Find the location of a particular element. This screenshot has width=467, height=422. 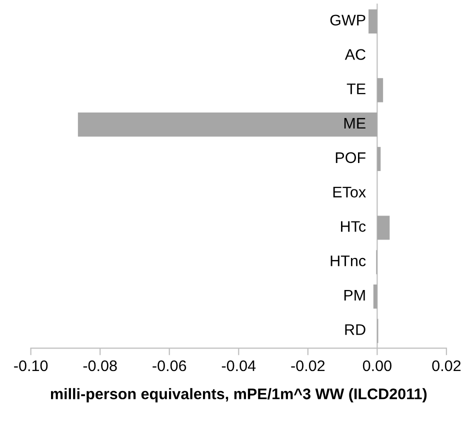

x-tick-label: -0.04 is located at coordinates (239, 366).